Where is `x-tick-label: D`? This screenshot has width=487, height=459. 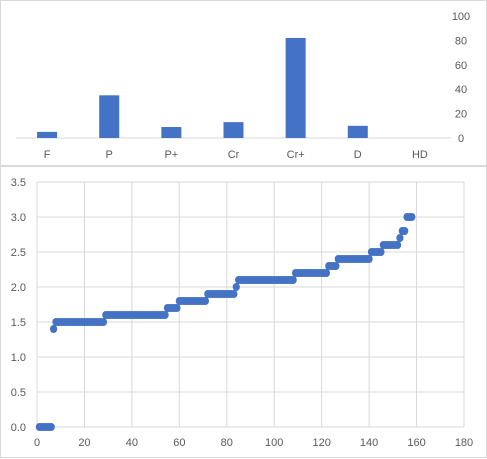 x-tick-label: D is located at coordinates (358, 155).